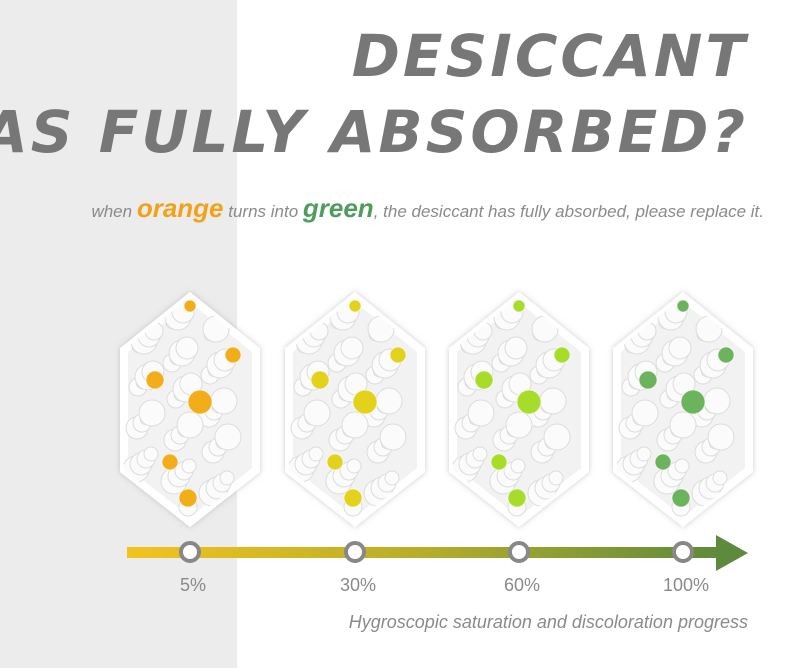 The width and height of the screenshot is (790, 668). I want to click on stage-label: 60%, so click(522, 585).